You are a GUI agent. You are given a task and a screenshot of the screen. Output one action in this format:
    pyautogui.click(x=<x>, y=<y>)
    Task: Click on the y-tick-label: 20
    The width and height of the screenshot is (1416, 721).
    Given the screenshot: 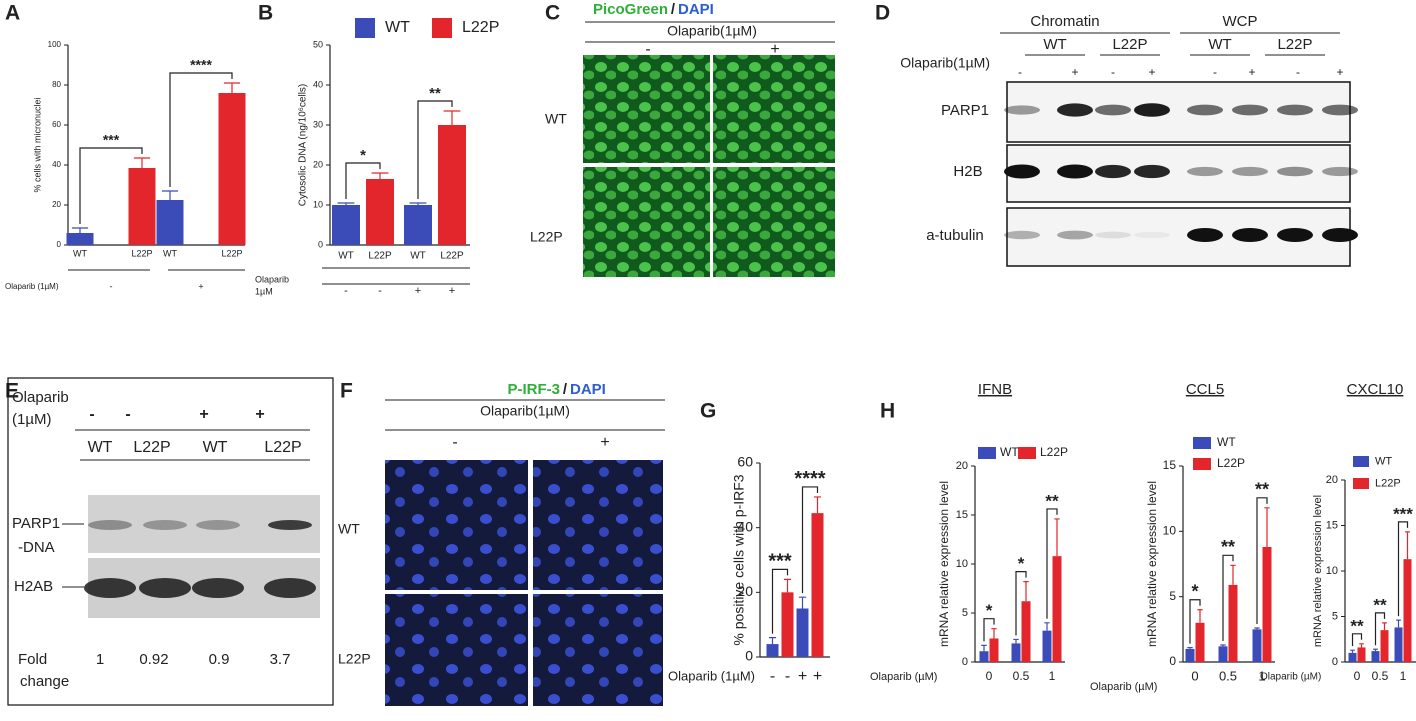 What is the action you would take?
    pyautogui.click(x=962, y=466)
    